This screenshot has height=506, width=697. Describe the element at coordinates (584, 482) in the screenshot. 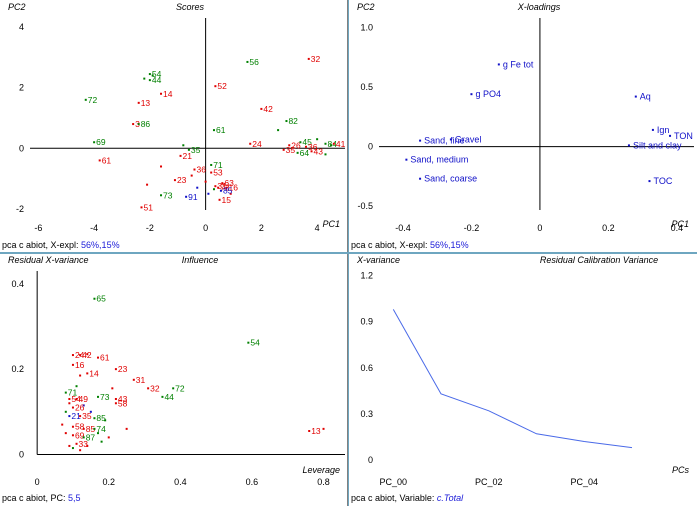

I see `x-tick-label: PC_04` at that location.